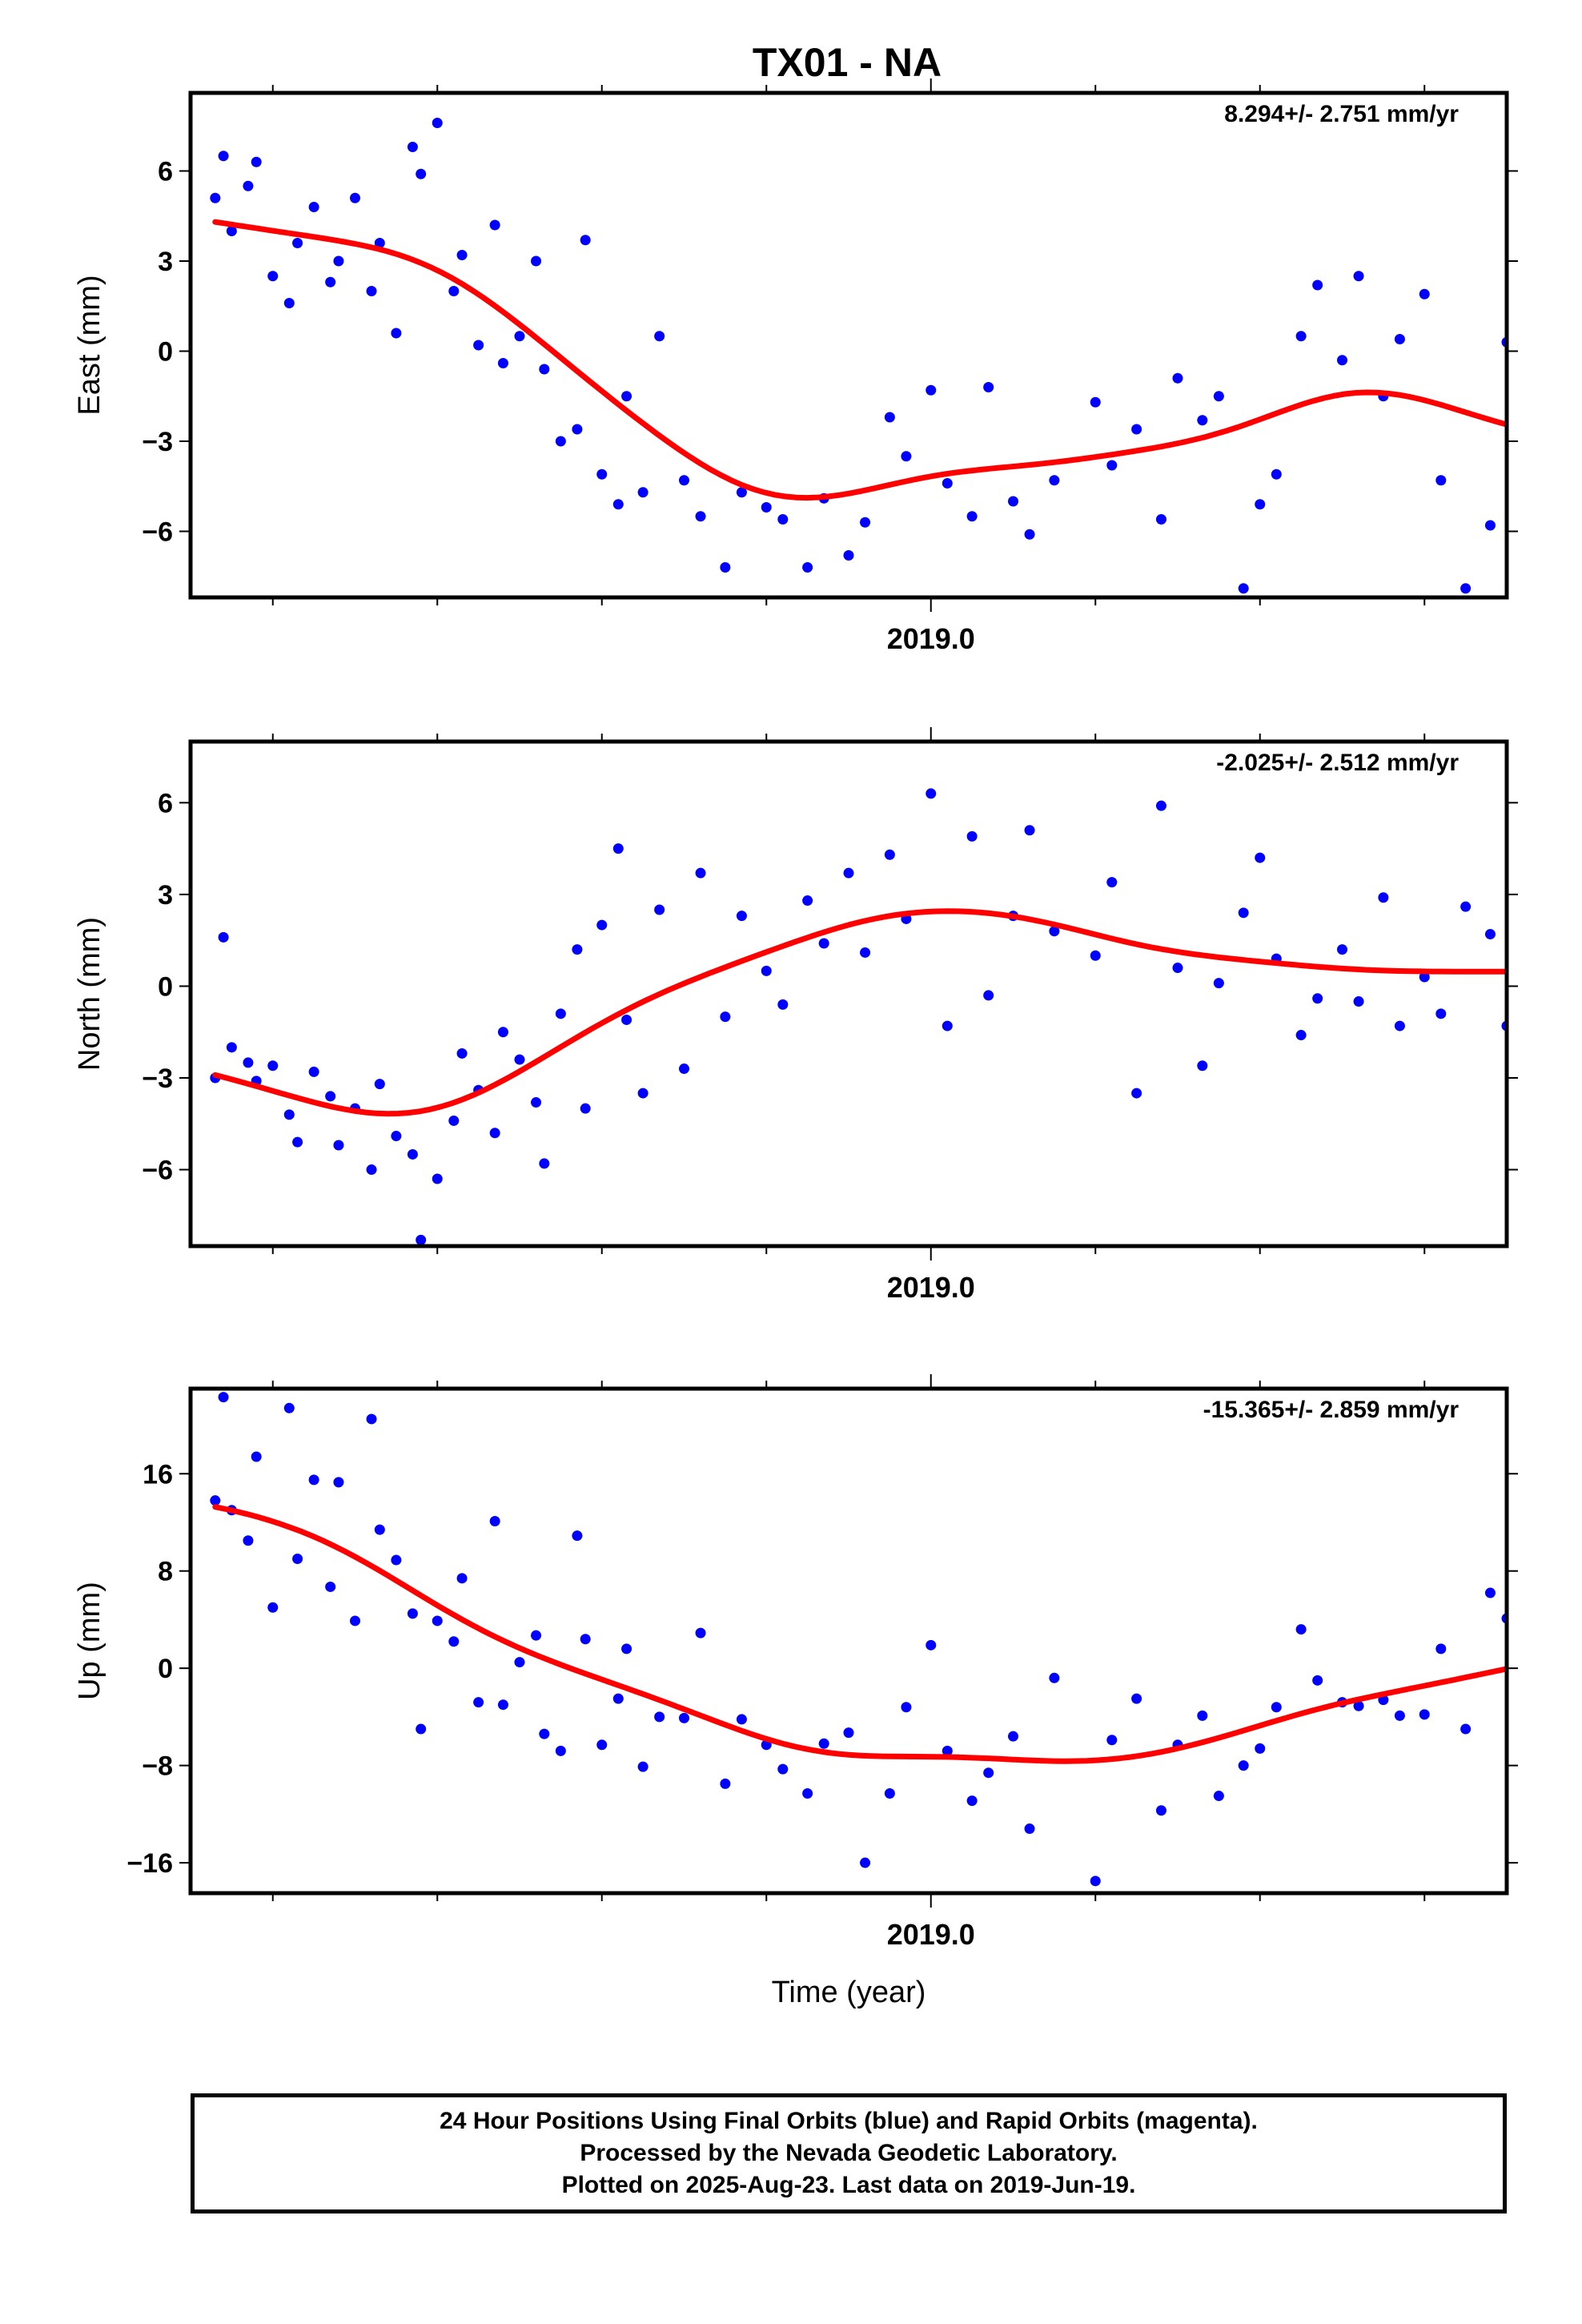 The height and width of the screenshot is (2324, 1582). Describe the element at coordinates (165, 1572) in the screenshot. I see `y-tick-label: 8` at that location.